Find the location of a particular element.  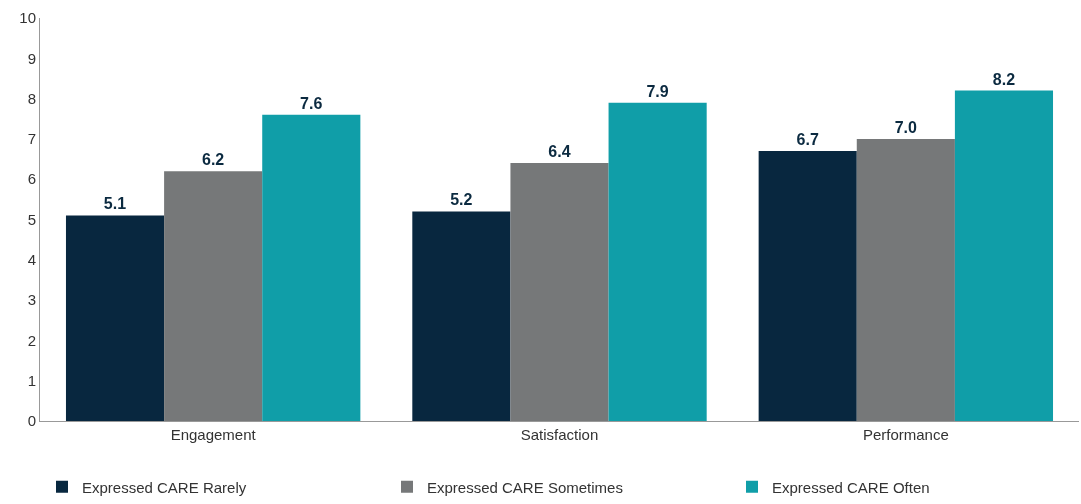

y-tick-label: 7 is located at coordinates (31, 139).